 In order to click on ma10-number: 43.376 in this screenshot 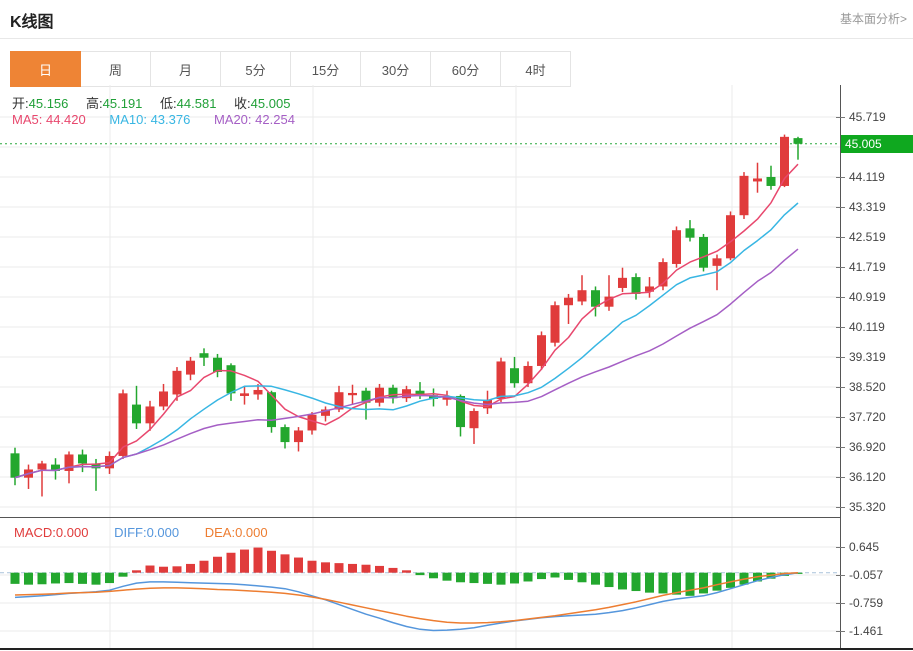, I will do `click(170, 119)`.